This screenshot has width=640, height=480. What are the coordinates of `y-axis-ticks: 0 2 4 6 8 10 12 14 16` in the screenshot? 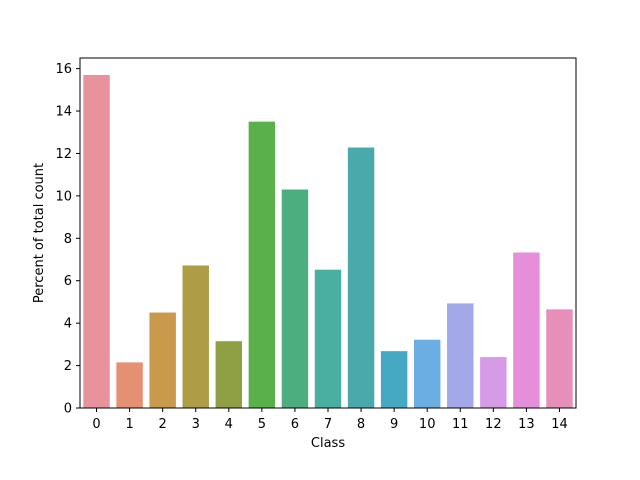 It's located at (67, 239).